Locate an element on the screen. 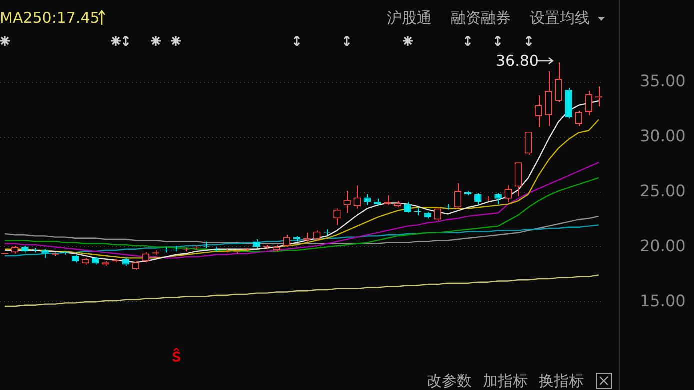 This screenshot has height=390, width=694. annotation: 加指标 is located at coordinates (505, 381).